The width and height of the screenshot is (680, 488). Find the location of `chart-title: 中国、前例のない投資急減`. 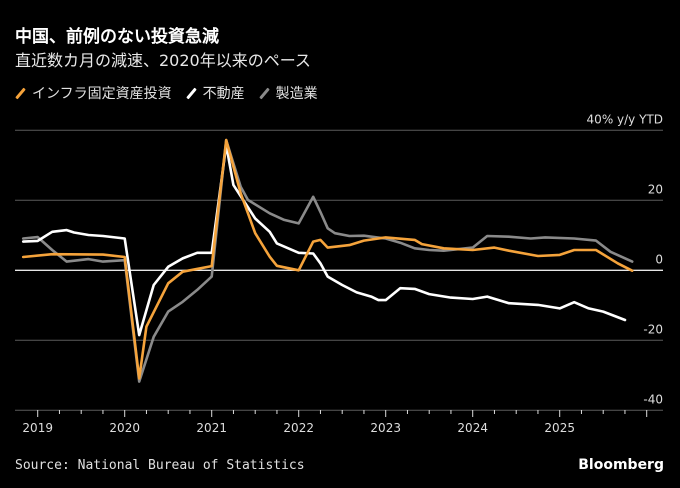

chart-title: 中国、前例のない投資急減 is located at coordinates (117, 37).